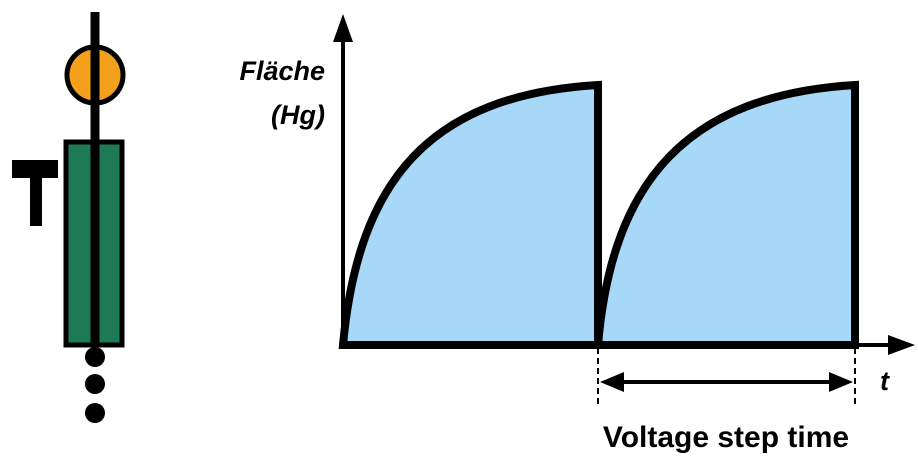  Describe the element at coordinates (282, 71) in the screenshot. I see `y-axis-label-line1: Fläche` at that location.